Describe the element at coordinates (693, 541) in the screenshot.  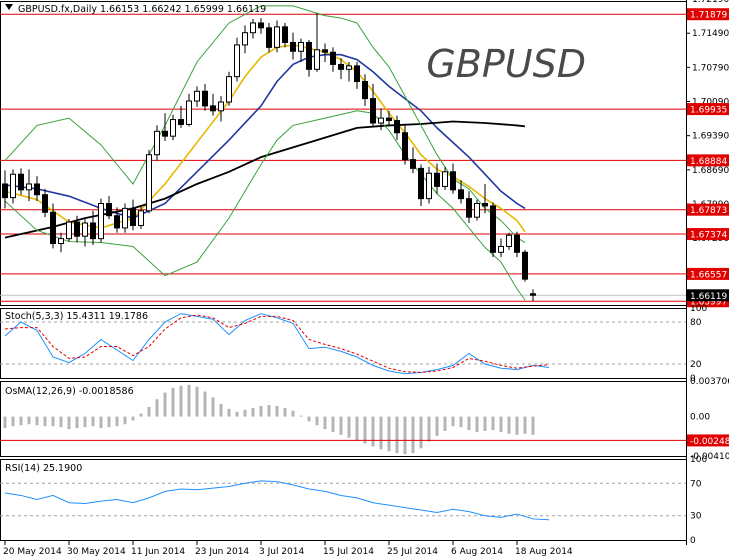
I see `rsi-tick-label: 0` at that location.